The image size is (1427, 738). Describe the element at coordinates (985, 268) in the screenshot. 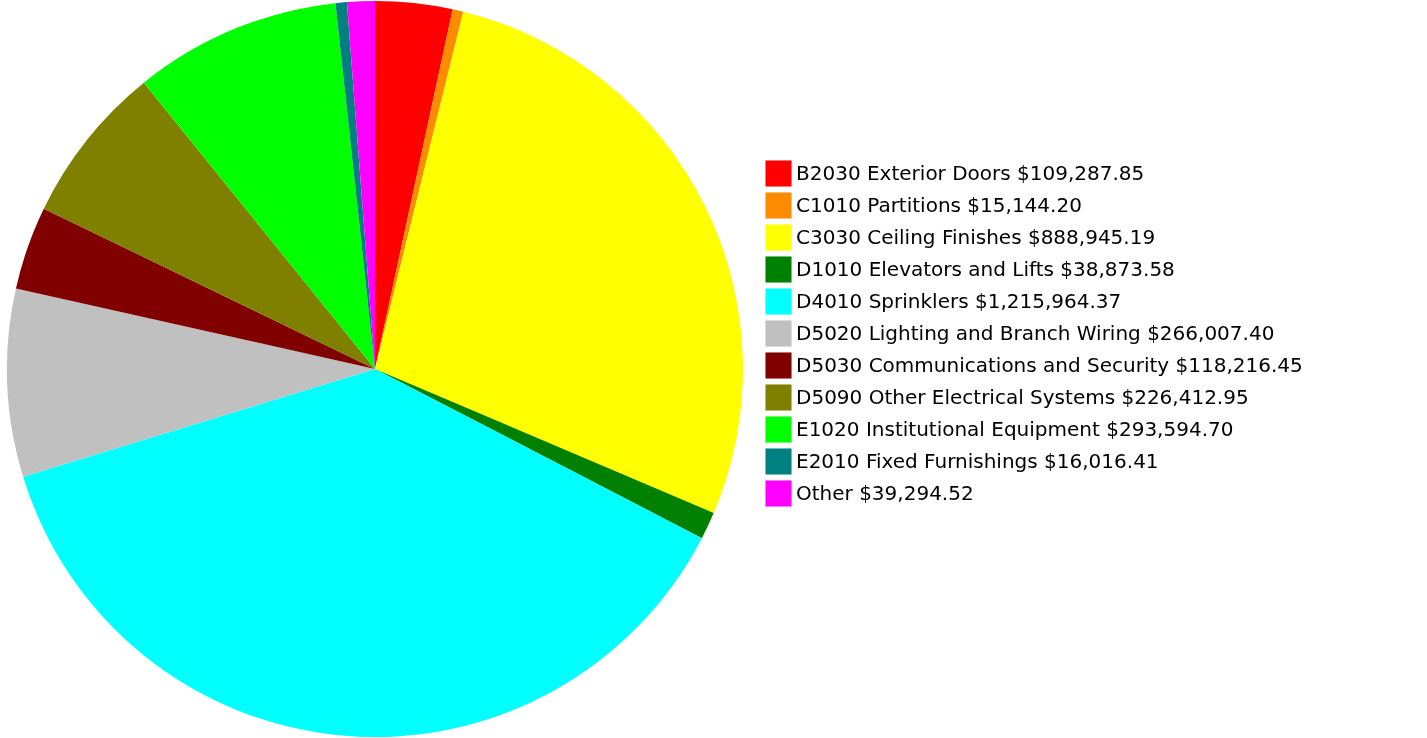

I see `legend-label: D1010 Elevators and Lifts $38,873.58` at that location.